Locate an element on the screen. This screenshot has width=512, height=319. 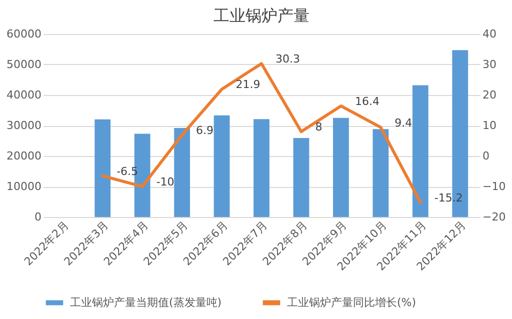
data-label: -10 is located at coordinates (165, 182).